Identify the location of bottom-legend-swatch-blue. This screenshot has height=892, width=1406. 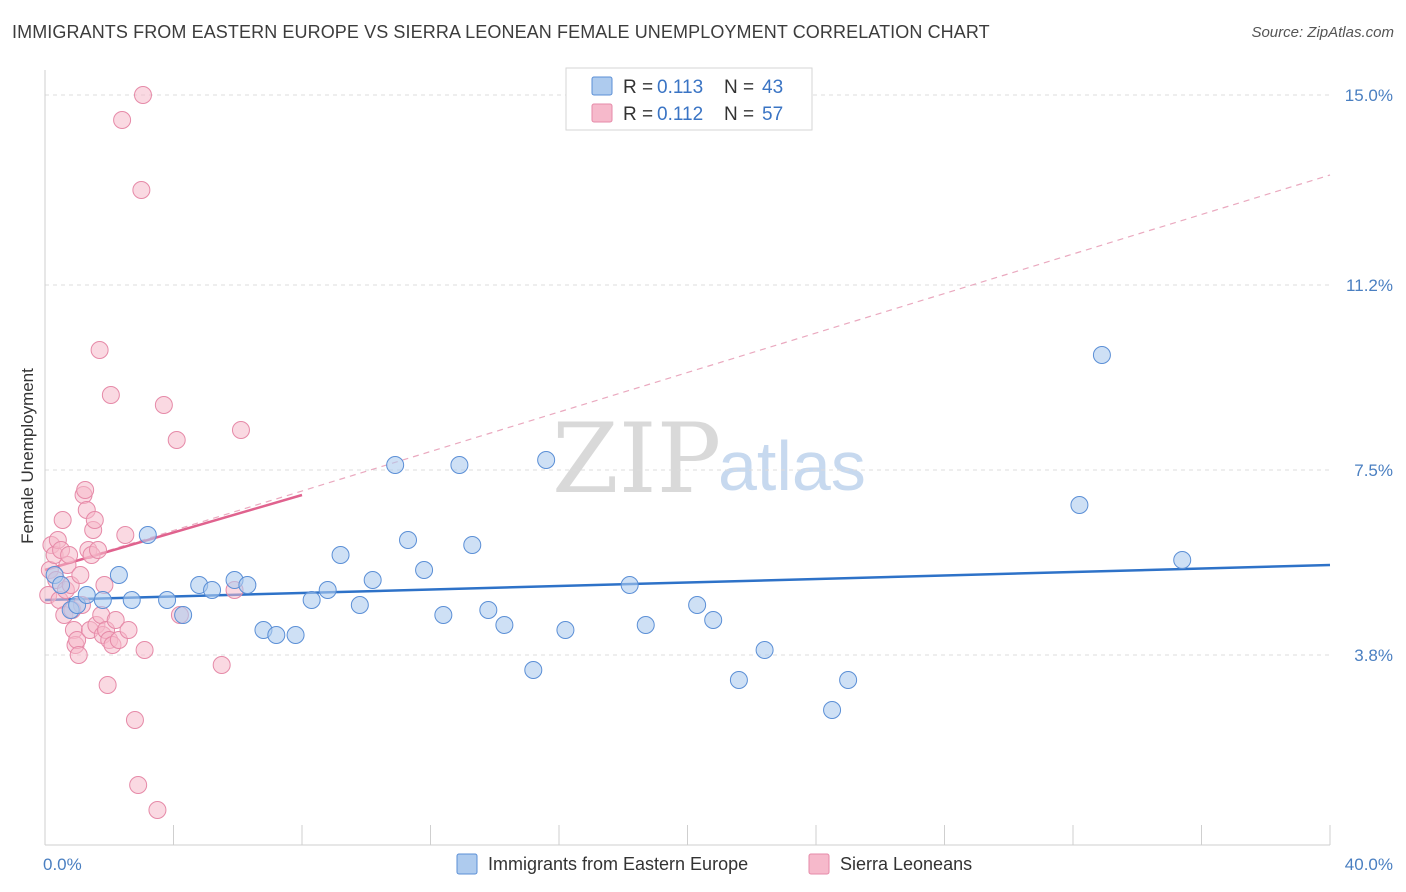
(467, 864).